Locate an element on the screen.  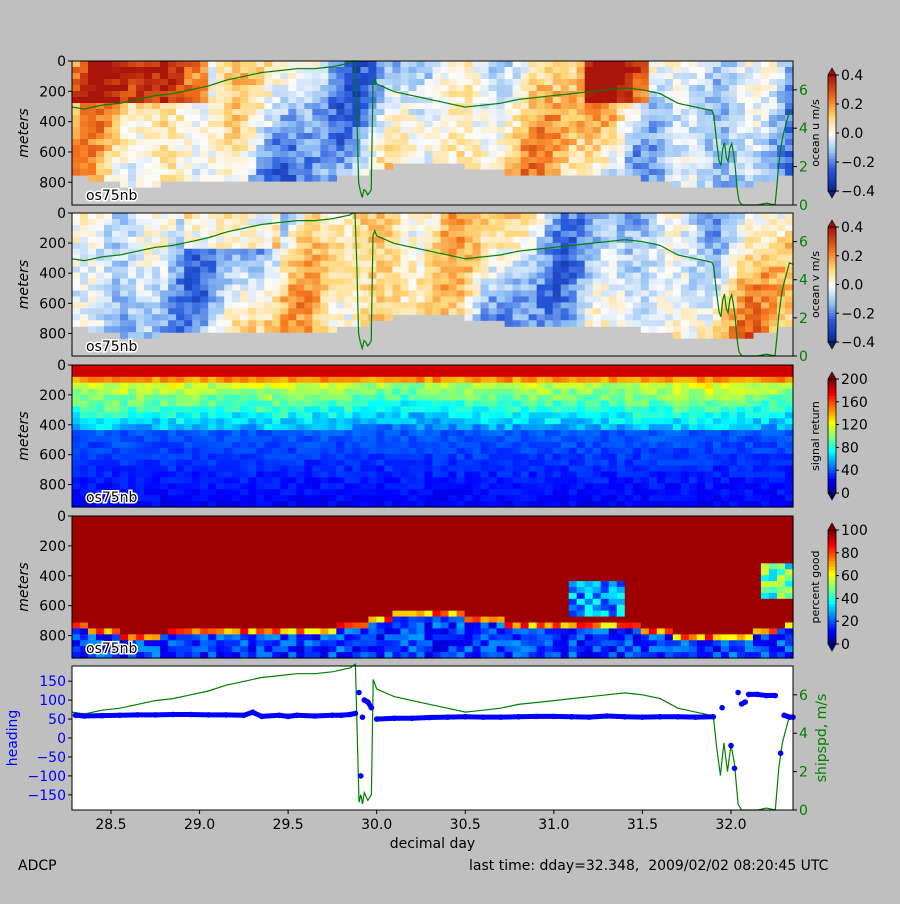
right-tick-label: 4 is located at coordinates (803, 129).